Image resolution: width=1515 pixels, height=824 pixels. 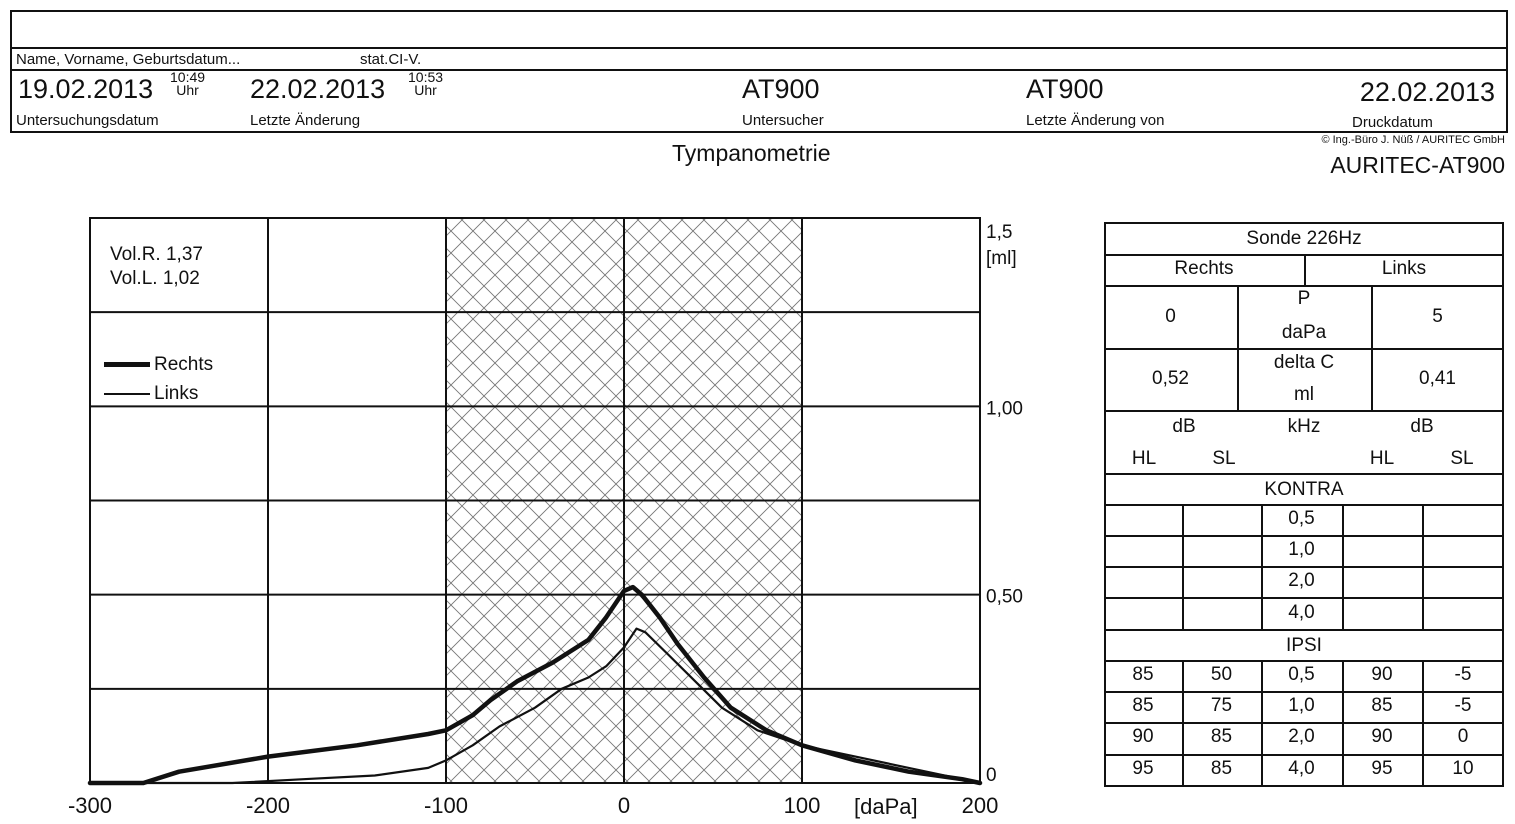 I want to click on ipsi-cell-hl-l: 85, so click(x=1382, y=706).